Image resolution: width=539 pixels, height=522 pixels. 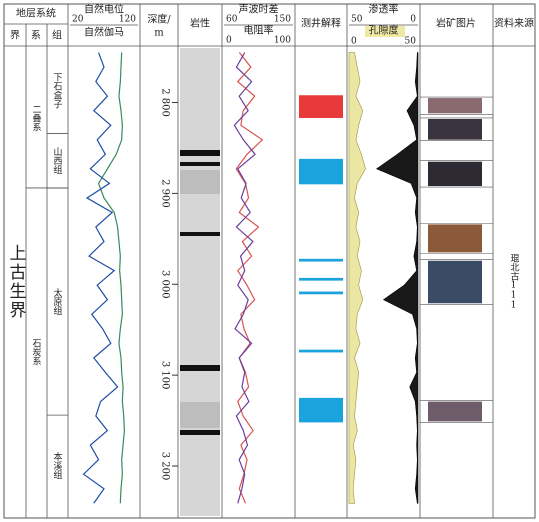 What do you see at coordinates (282, 41) in the screenshot?
I see `scale-label: 100` at bounding box center [282, 41].